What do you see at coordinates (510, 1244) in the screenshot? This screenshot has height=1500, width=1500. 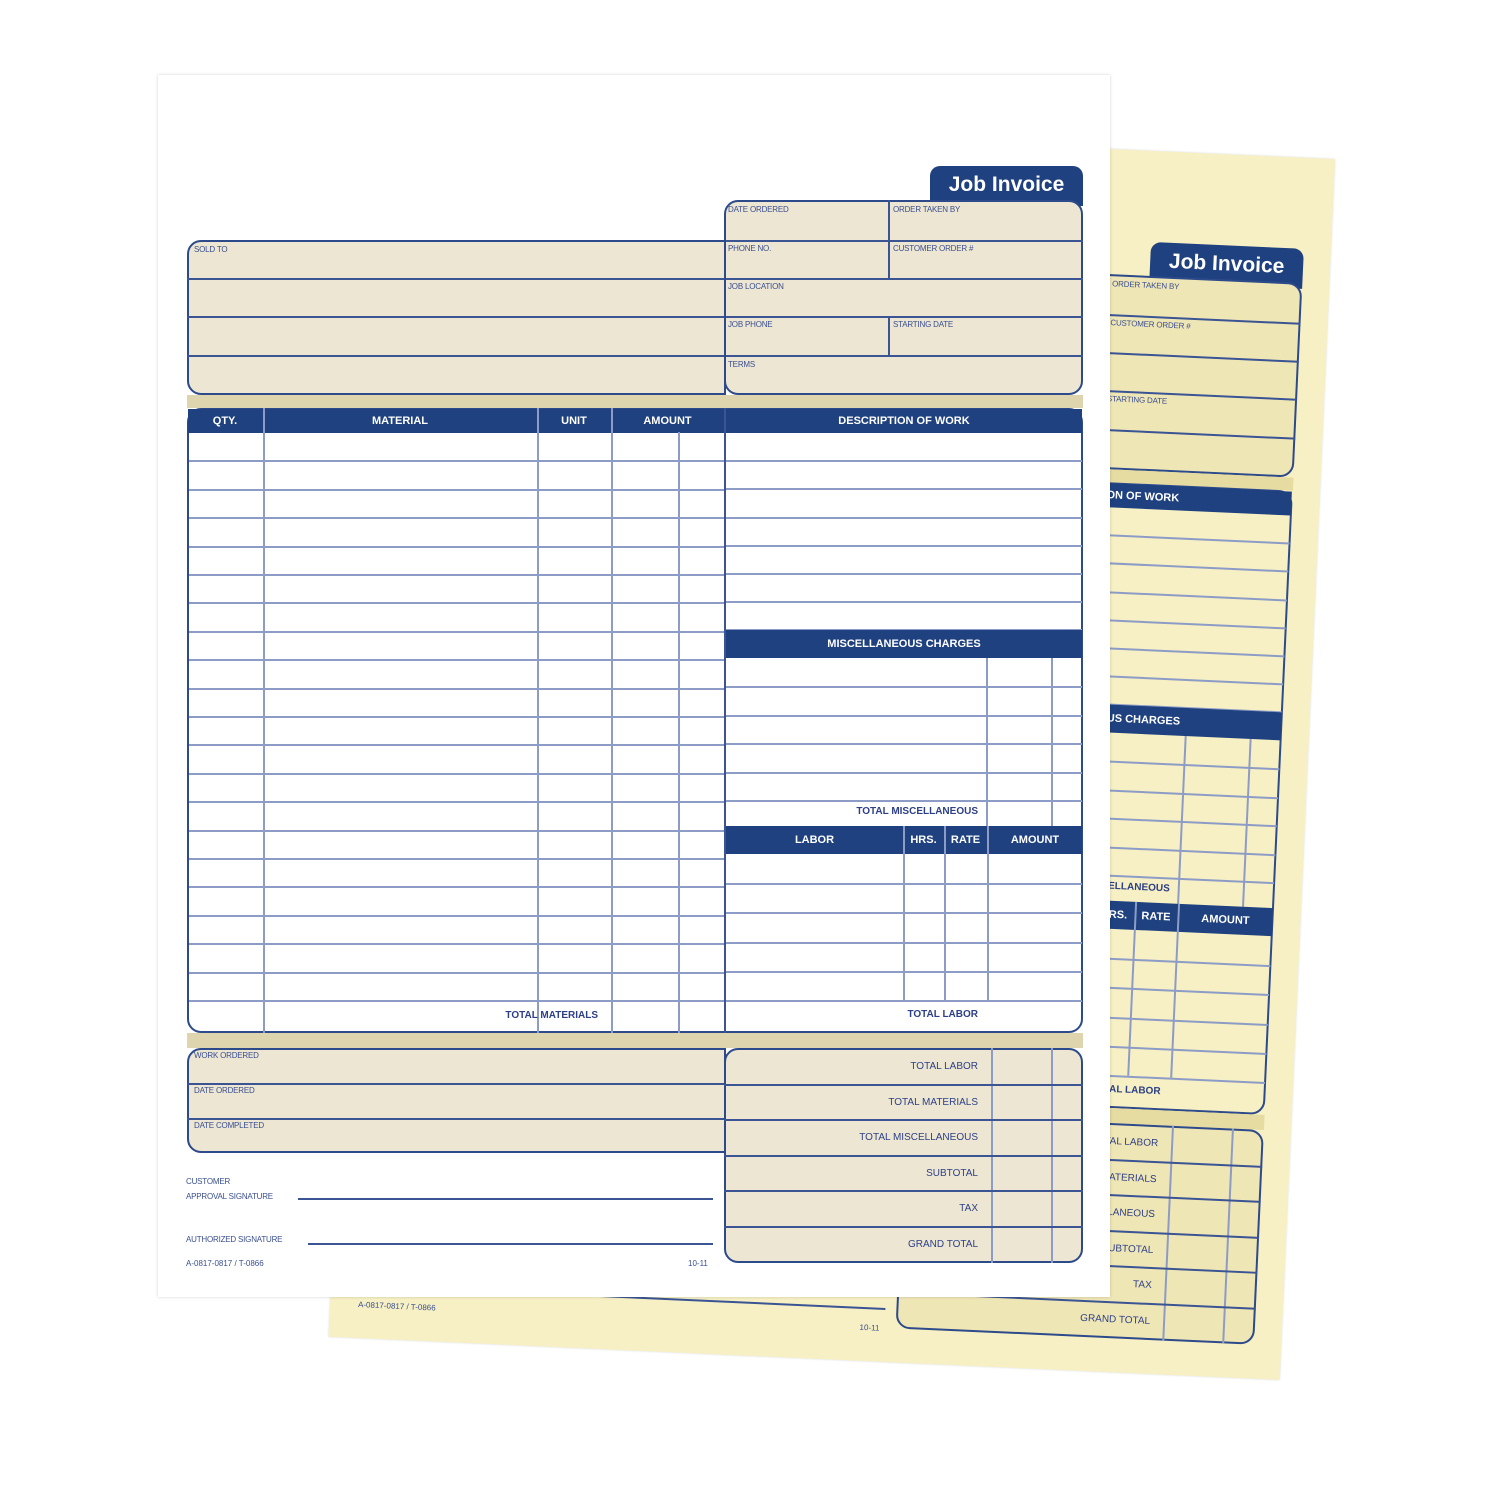 I see `authorized-signature-line` at bounding box center [510, 1244].